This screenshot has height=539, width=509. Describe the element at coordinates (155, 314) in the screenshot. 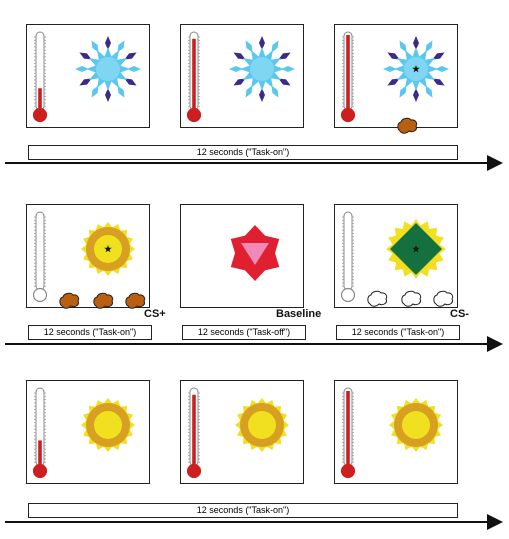

I see `cs-plus-label: CS+` at that location.